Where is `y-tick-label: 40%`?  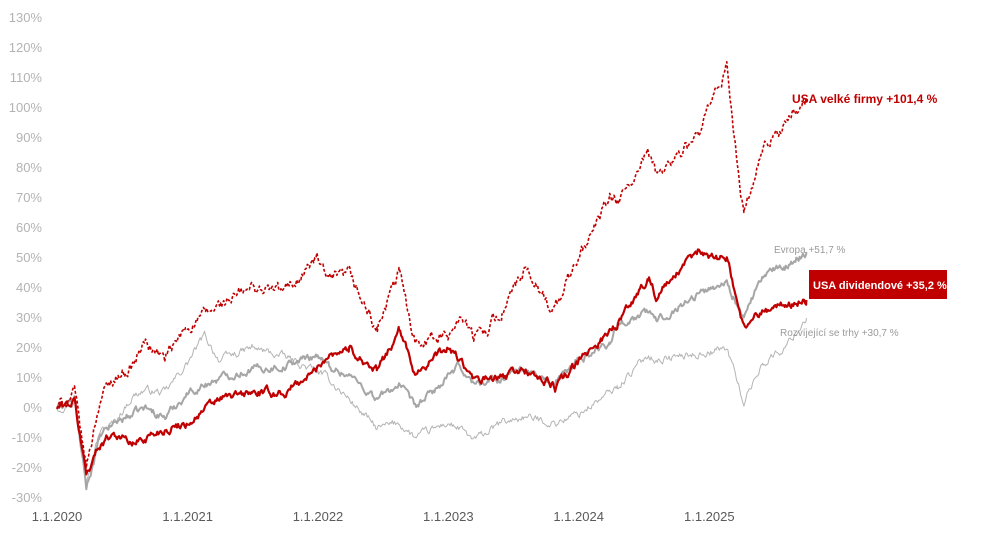 y-tick-label: 40% is located at coordinates (29, 287).